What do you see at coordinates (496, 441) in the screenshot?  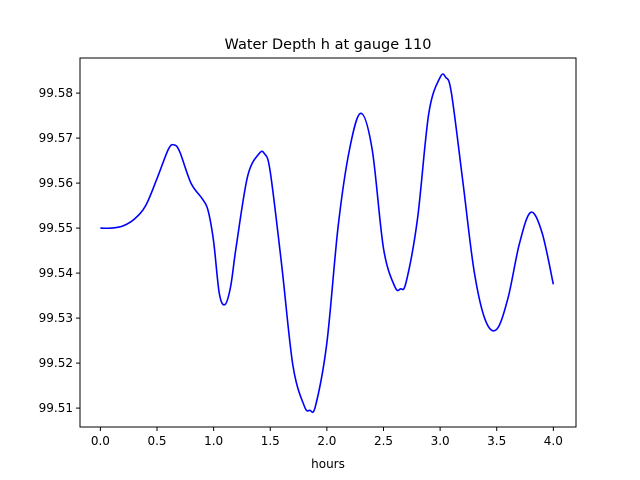 I see `x-tick-label: 3.5` at bounding box center [496, 441].